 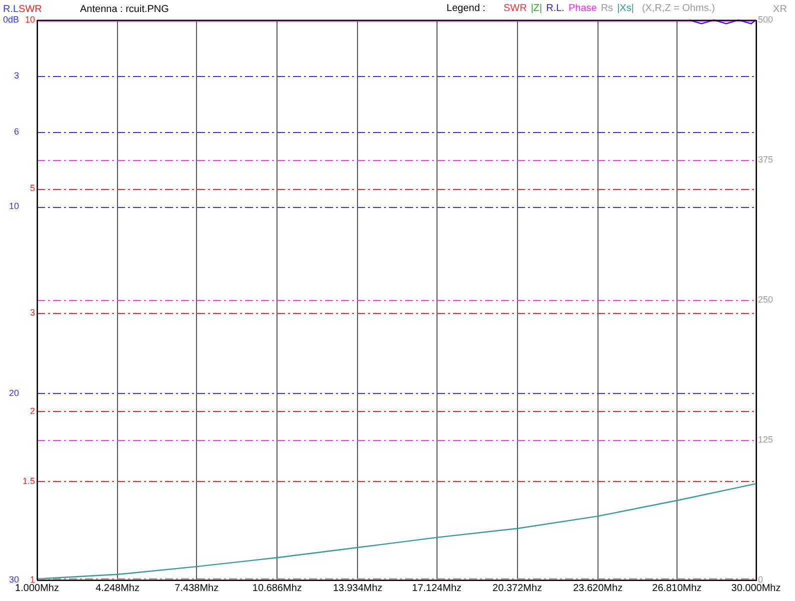 What do you see at coordinates (32, 312) in the screenshot?
I see `y-tick-label: 3` at bounding box center [32, 312].